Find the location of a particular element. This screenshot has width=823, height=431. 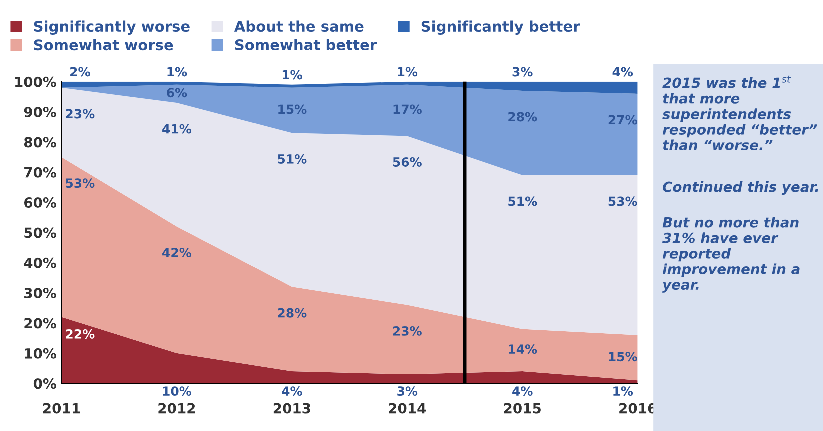

data-label: 41% is located at coordinates (177, 129).